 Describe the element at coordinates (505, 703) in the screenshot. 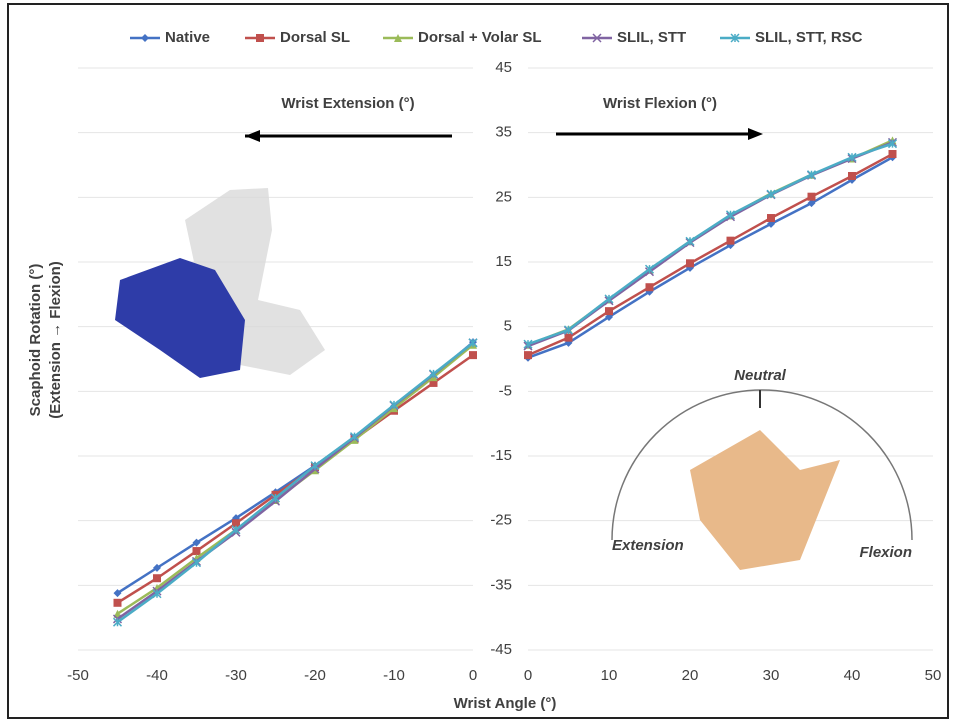

I see `x-axis-title: Wrist Angle (°)` at that location.